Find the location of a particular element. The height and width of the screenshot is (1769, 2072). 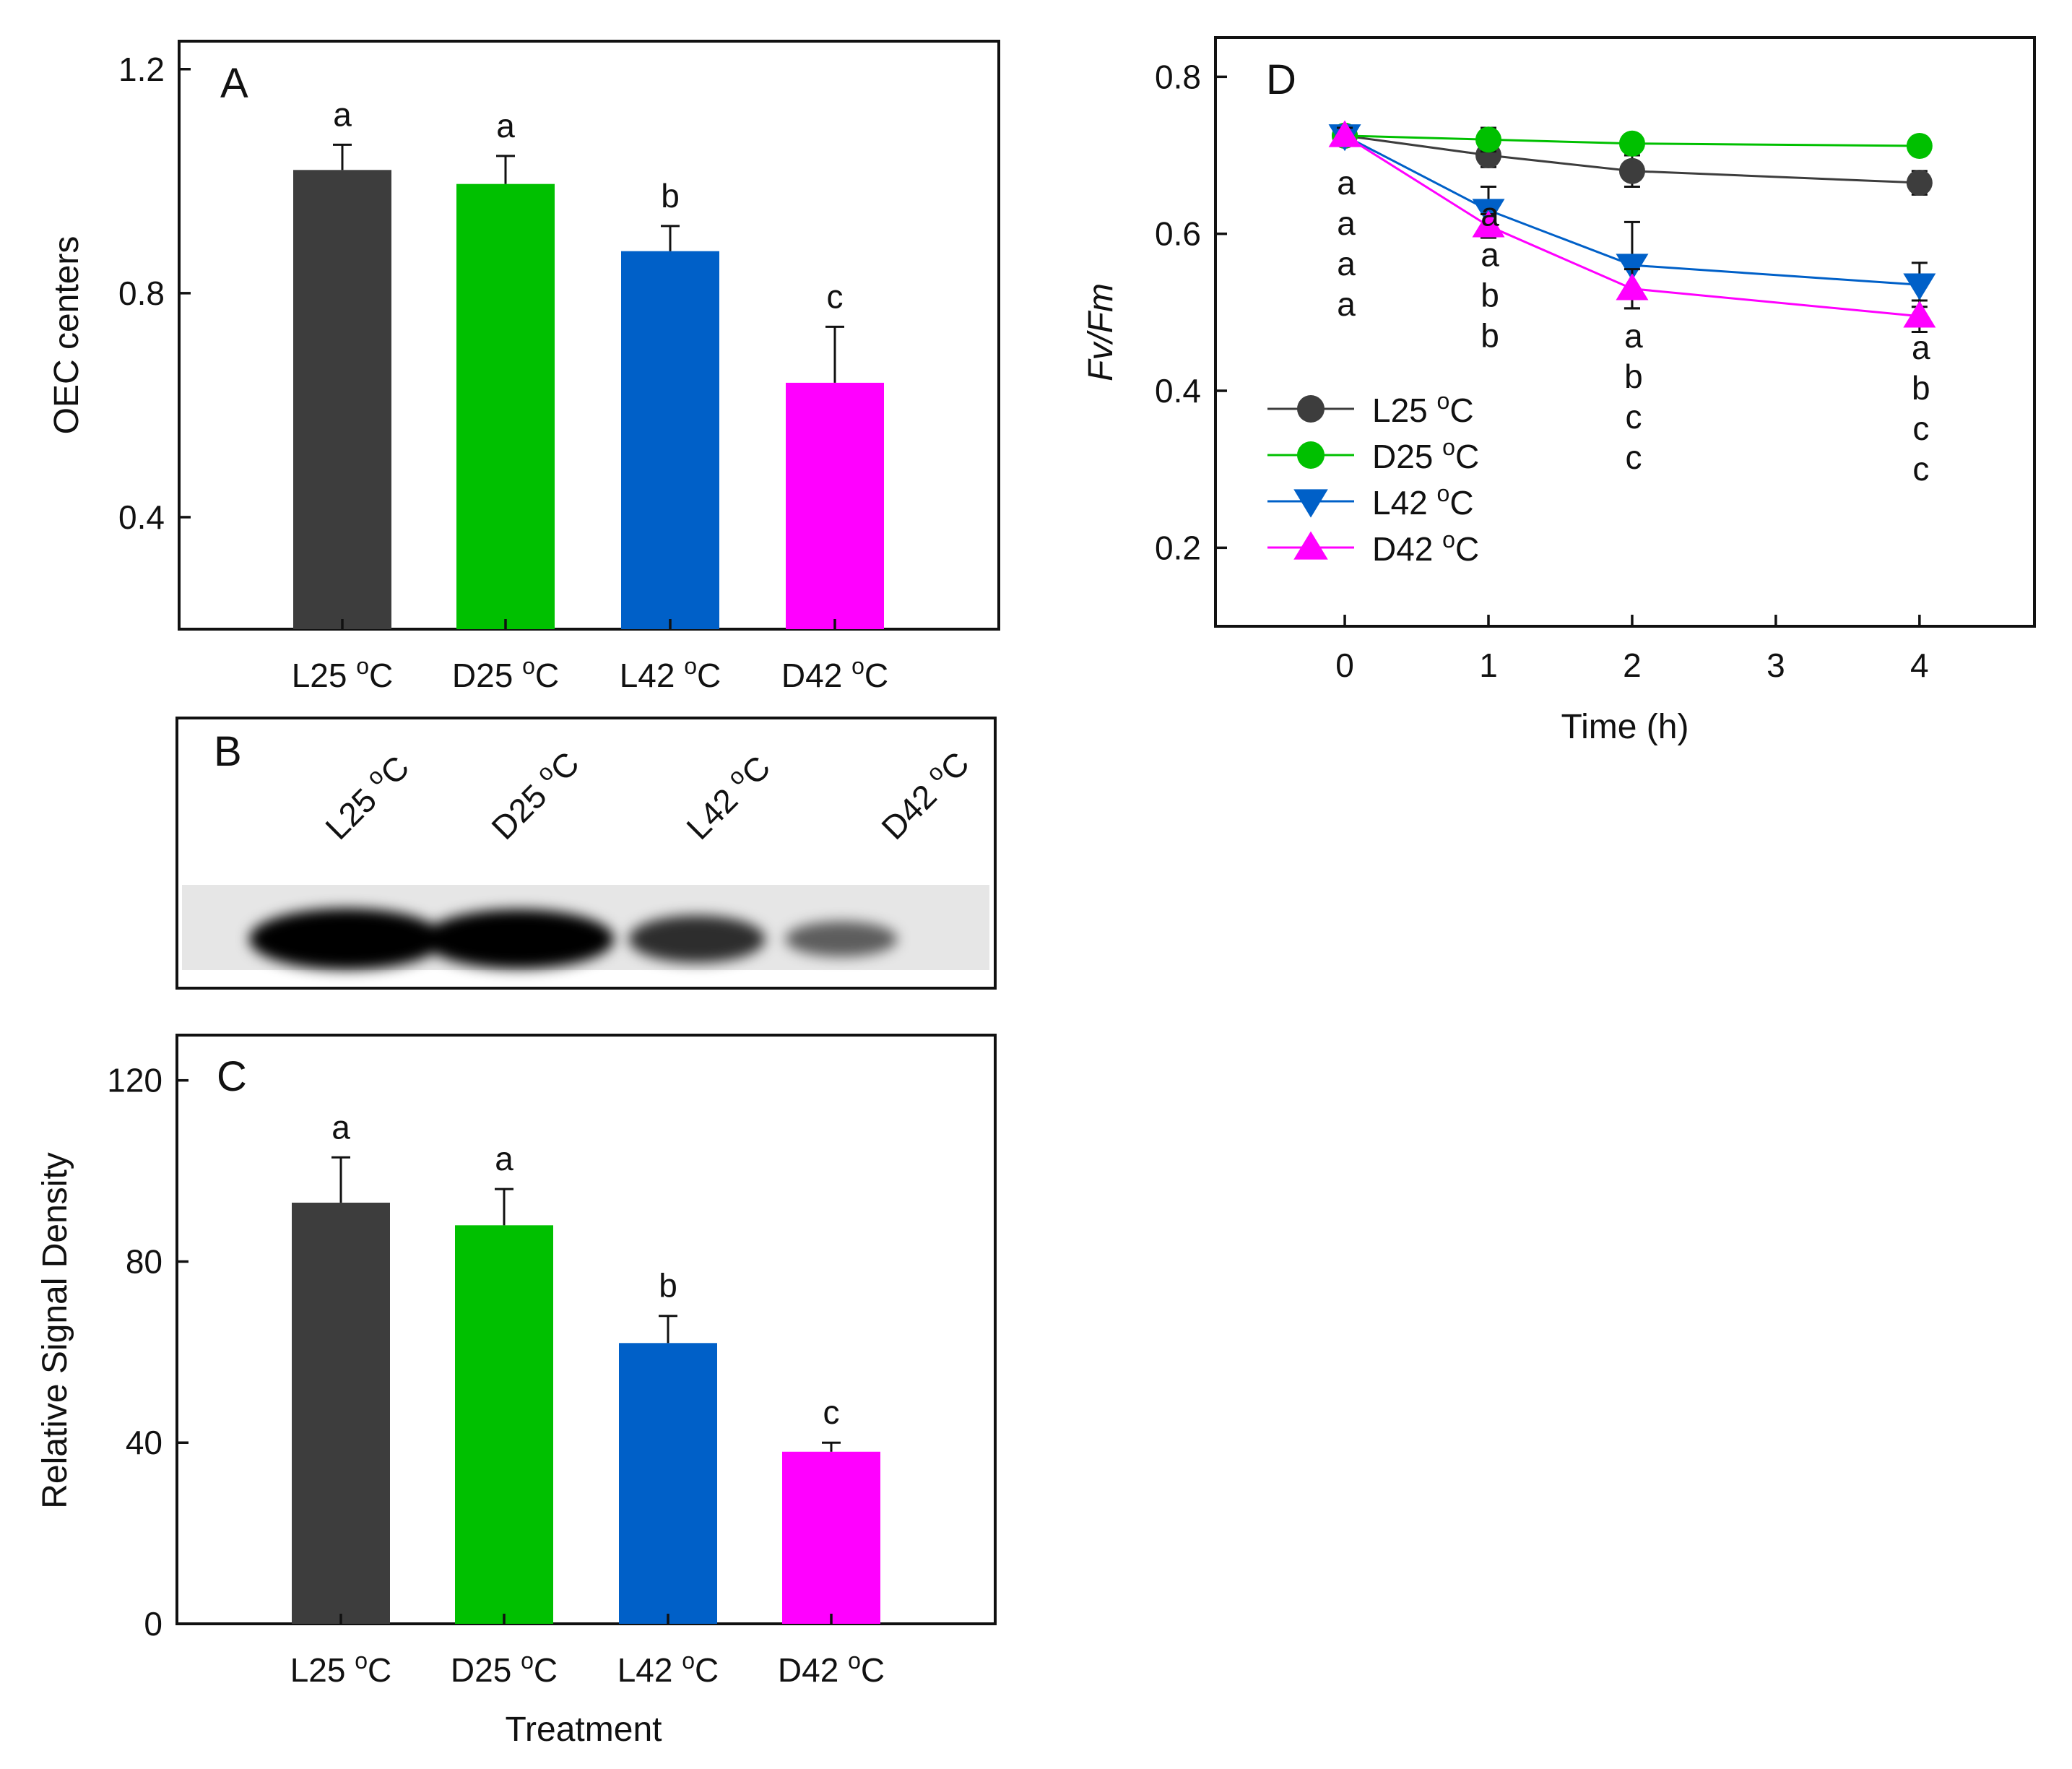

panel-b-frame is located at coordinates (586, 853).